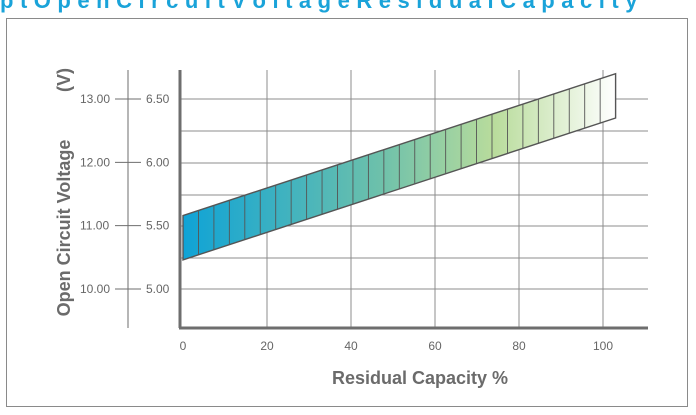 The image size is (696, 415). What do you see at coordinates (183, 346) in the screenshot?
I see `x-tick-label: 0` at bounding box center [183, 346].